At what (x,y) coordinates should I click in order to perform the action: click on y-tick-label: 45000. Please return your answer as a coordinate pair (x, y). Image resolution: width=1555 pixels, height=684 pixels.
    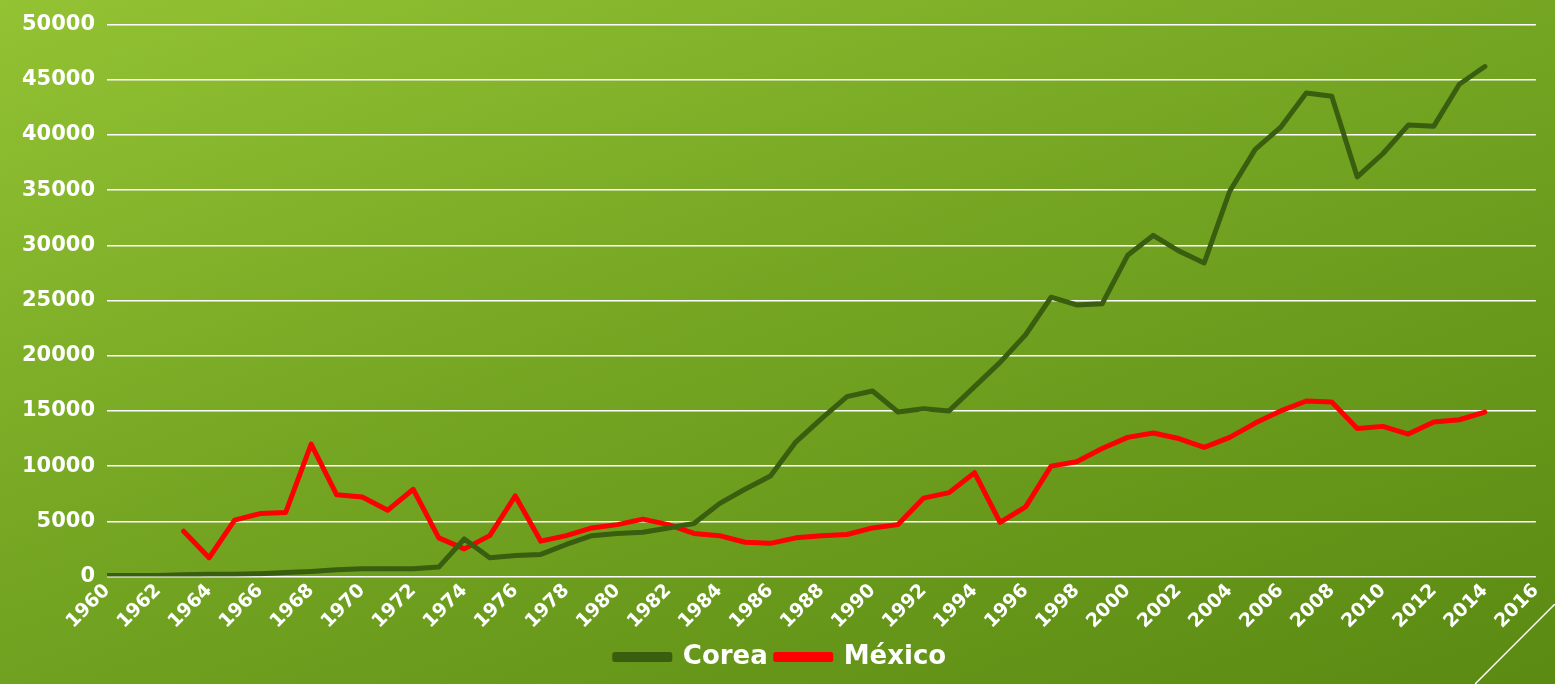
    Looking at the image, I should click on (59, 78).